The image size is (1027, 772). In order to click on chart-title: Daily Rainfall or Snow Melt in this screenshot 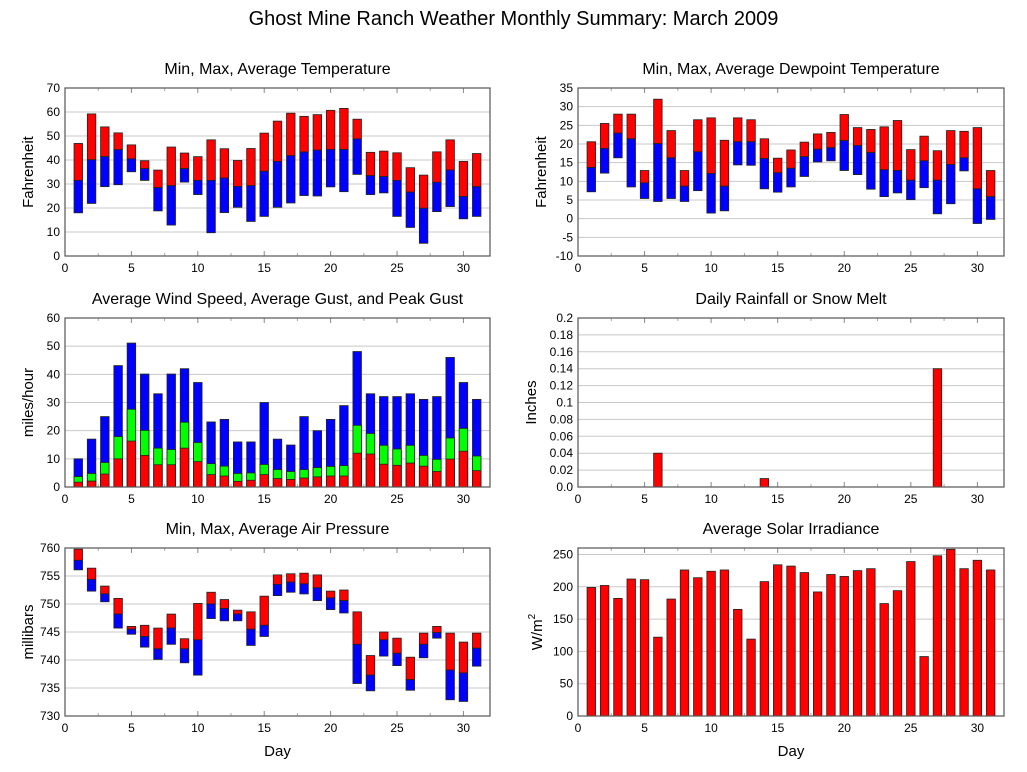, I will do `click(791, 299)`.